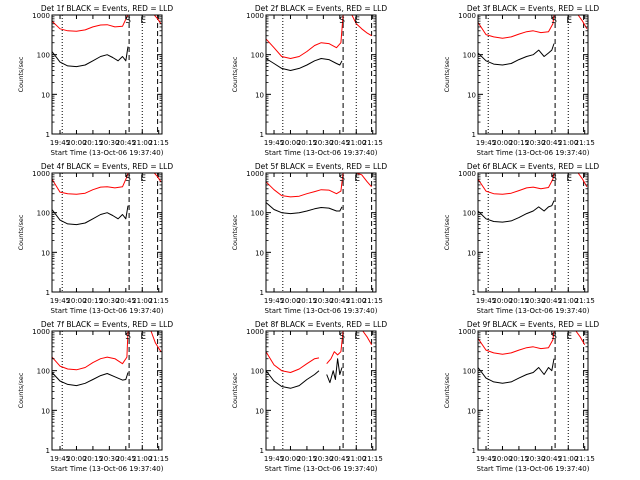 The width and height of the screenshot is (640, 480). What do you see at coordinates (533, 324) in the screenshot?
I see `panel-title: Det 9f BLACK = Events, RED = LLD` at bounding box center [533, 324].